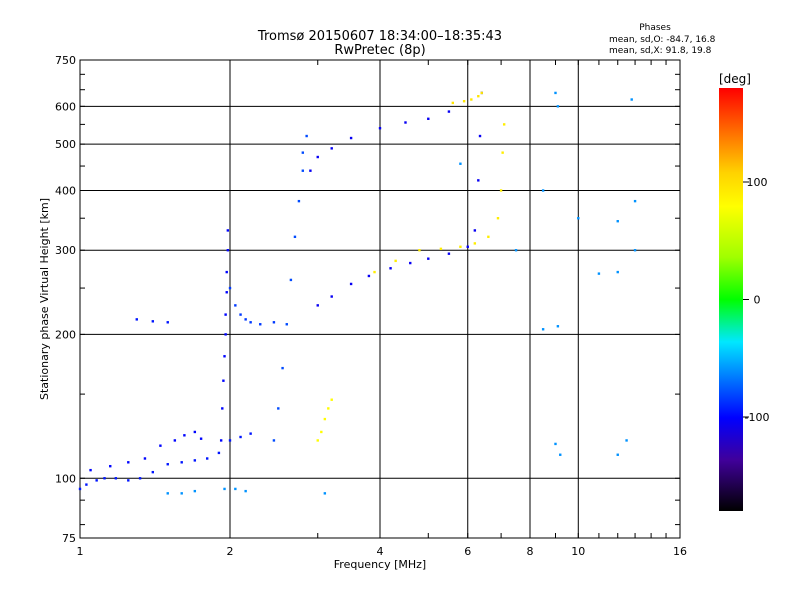 This screenshot has width=800, height=600. I want to click on chart-subtitle: RwPretec (8p), so click(379, 50).